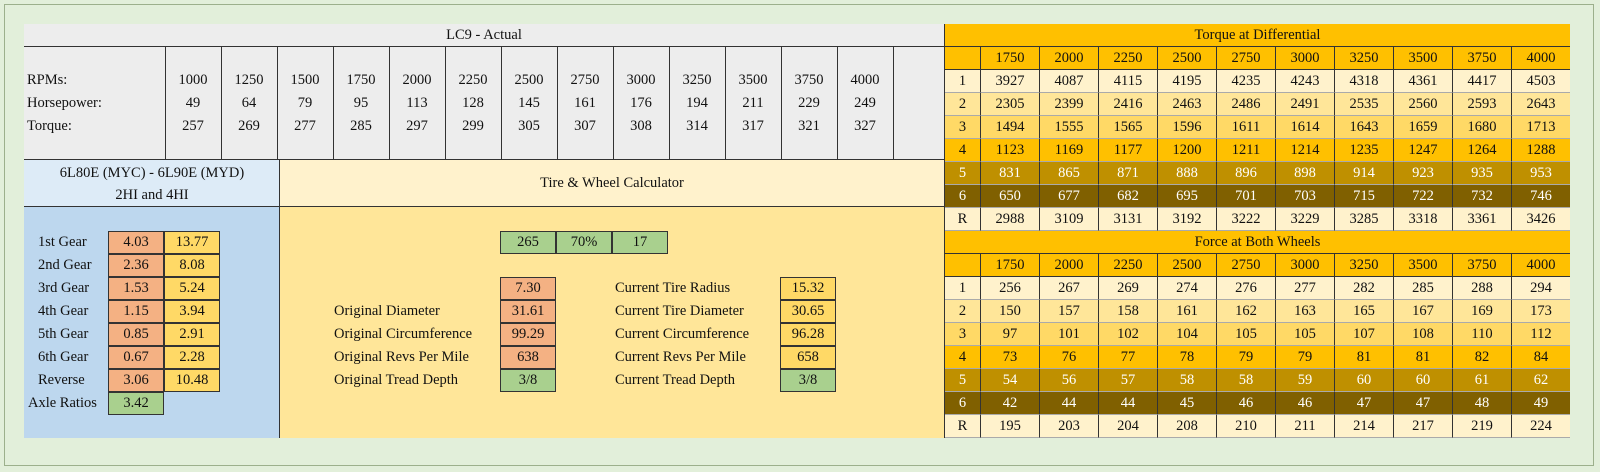 The width and height of the screenshot is (1600, 472). What do you see at coordinates (1540, 173) in the screenshot?
I see `value-cell: 953` at bounding box center [1540, 173].